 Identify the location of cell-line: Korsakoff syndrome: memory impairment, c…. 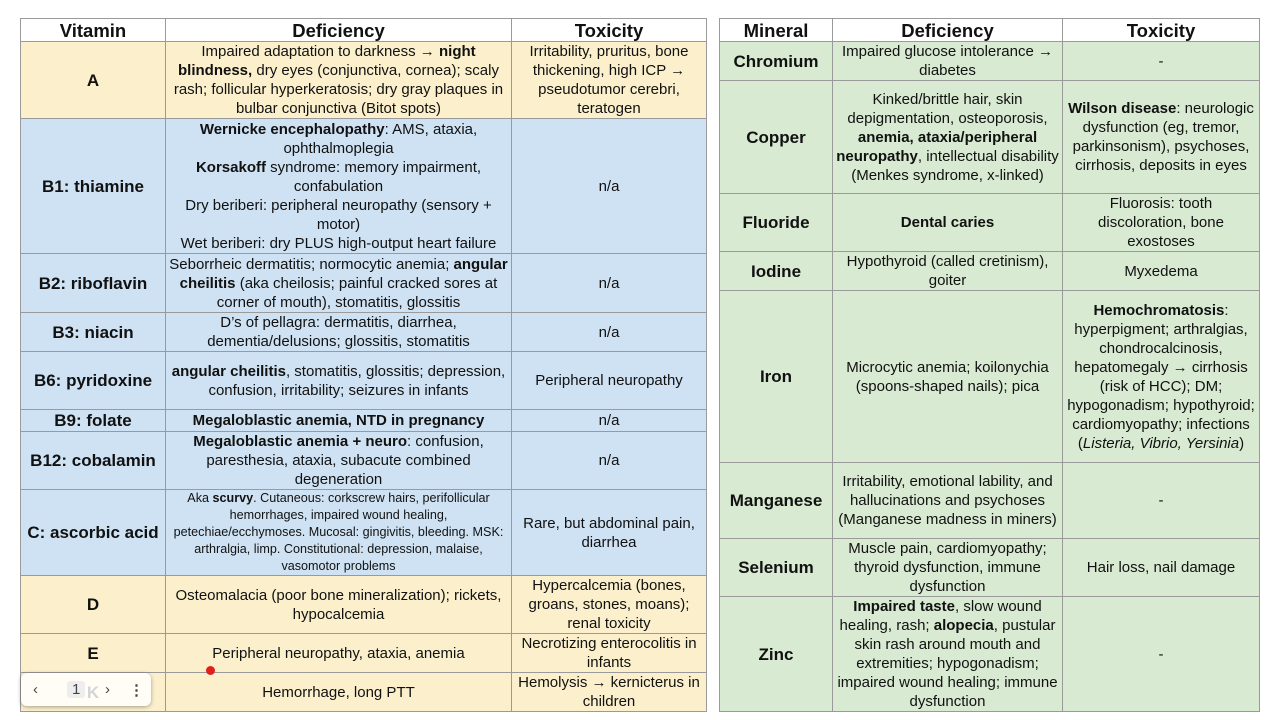
(338, 177).